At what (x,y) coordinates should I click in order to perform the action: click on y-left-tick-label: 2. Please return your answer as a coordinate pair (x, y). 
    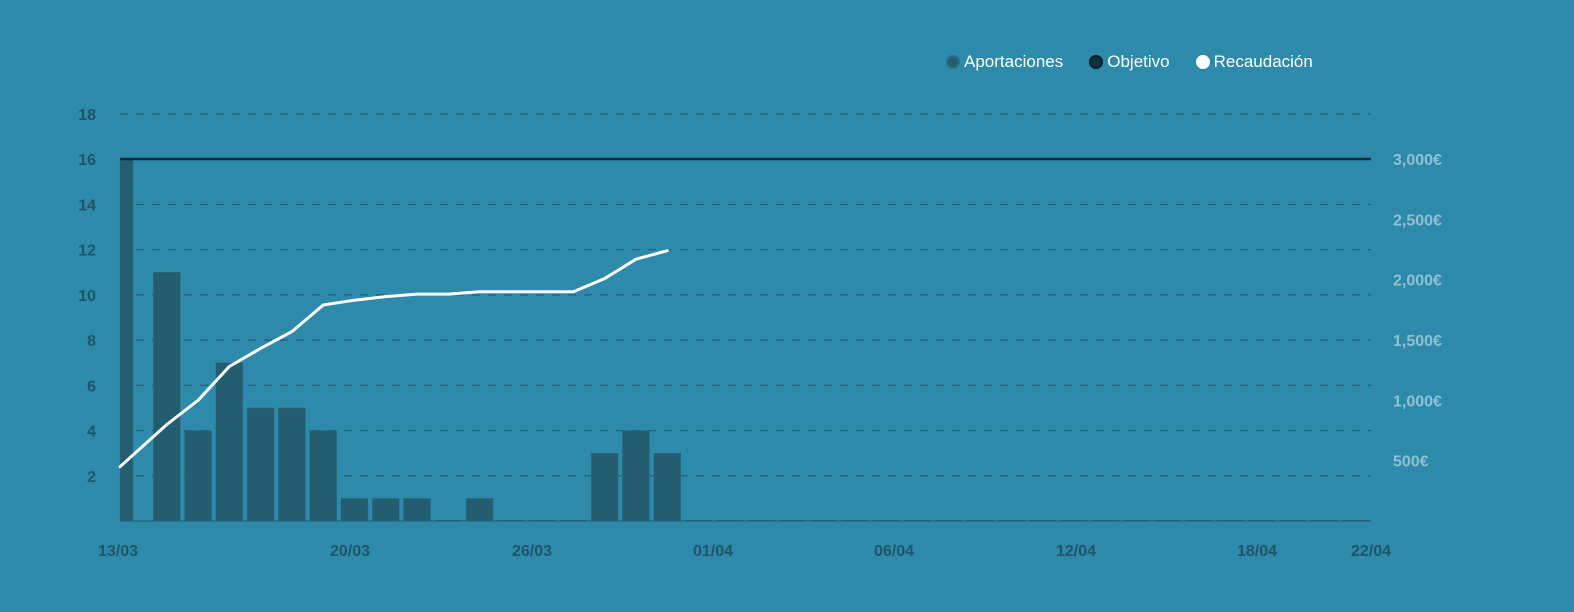
    Looking at the image, I should click on (91, 477).